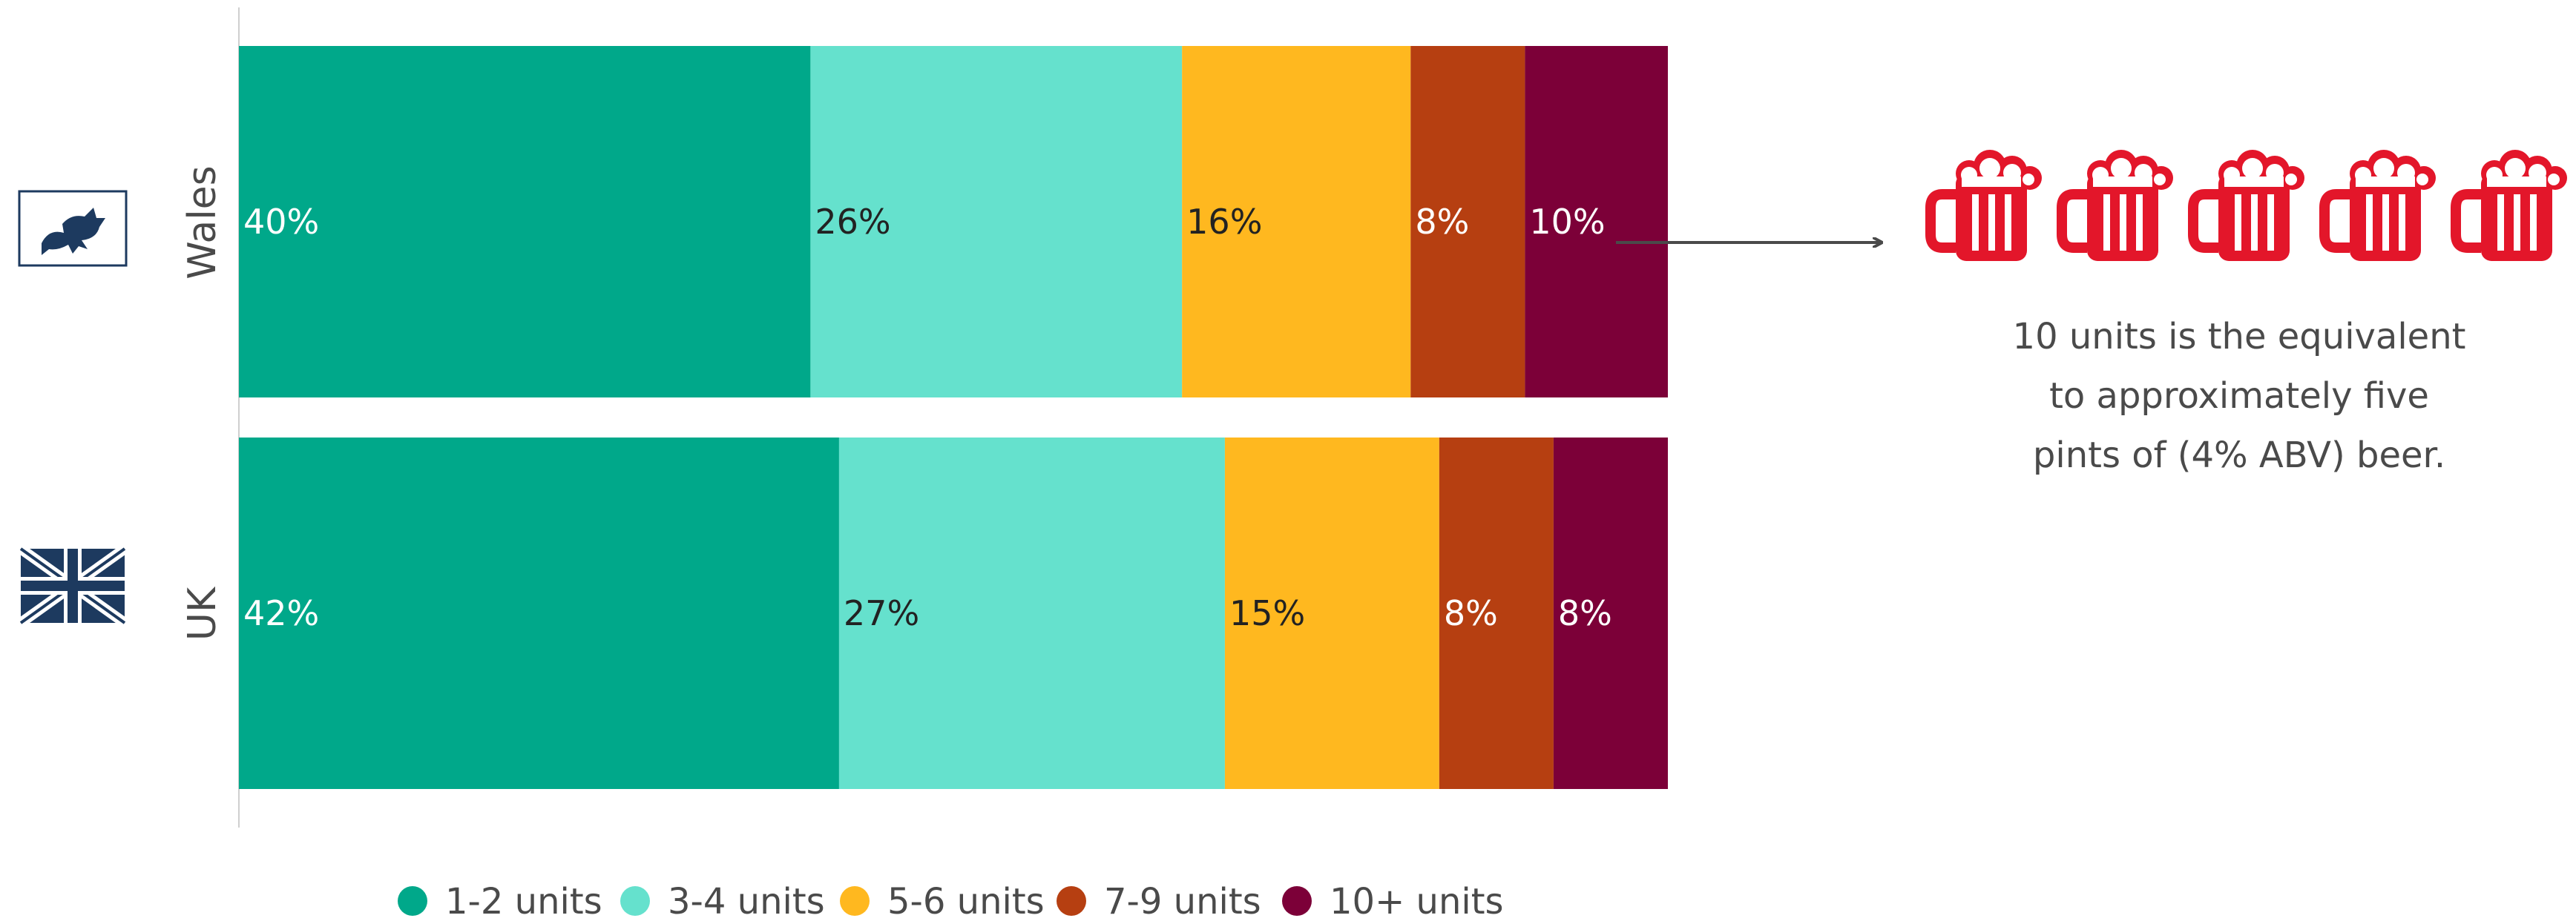 The image size is (2576, 921). What do you see at coordinates (1471, 613) in the screenshot?
I see `data-label-uk-series-3: 8%` at bounding box center [1471, 613].